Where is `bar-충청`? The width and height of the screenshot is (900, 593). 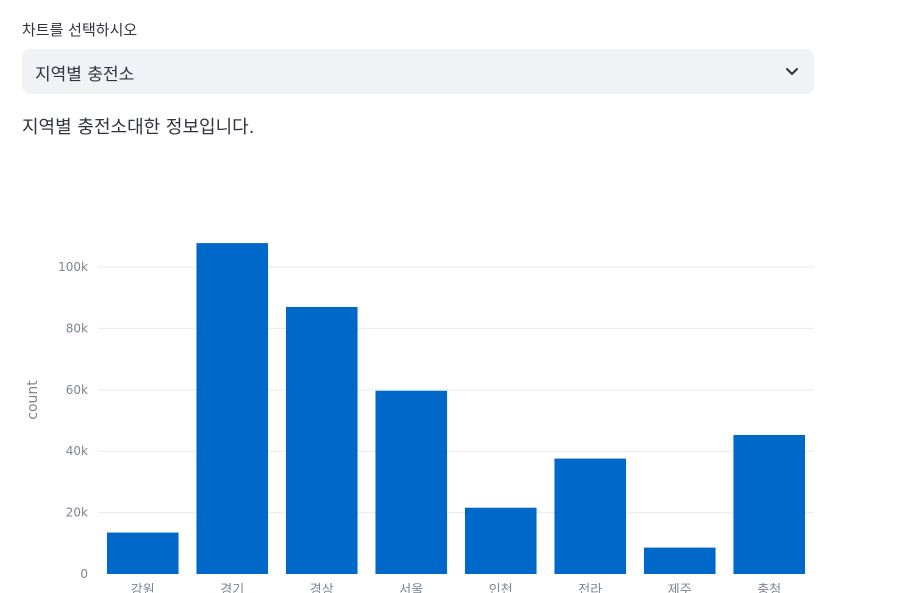
bar-충청 is located at coordinates (769, 504).